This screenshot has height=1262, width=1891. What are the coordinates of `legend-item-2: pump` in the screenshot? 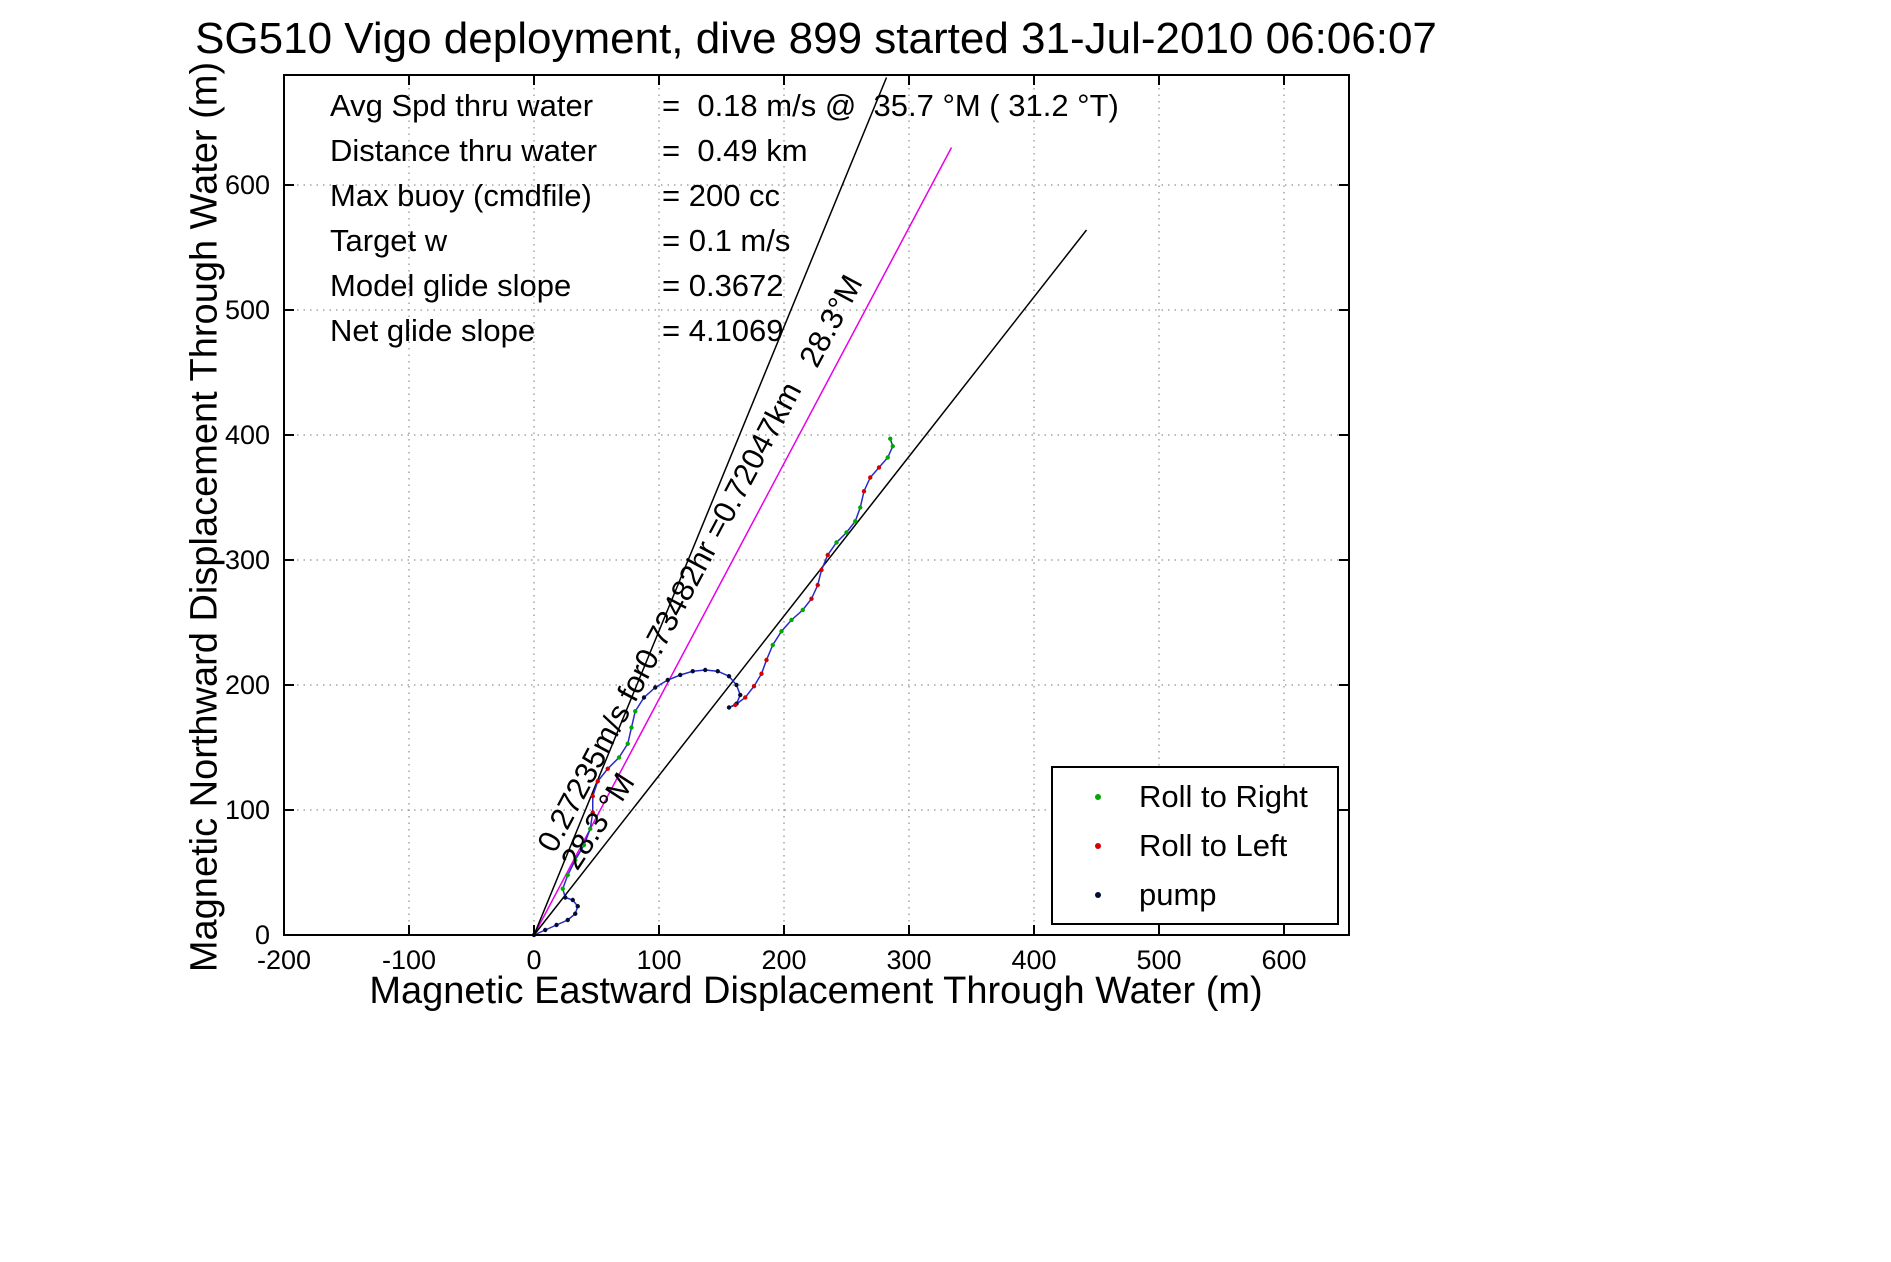 It's located at (1195, 894).